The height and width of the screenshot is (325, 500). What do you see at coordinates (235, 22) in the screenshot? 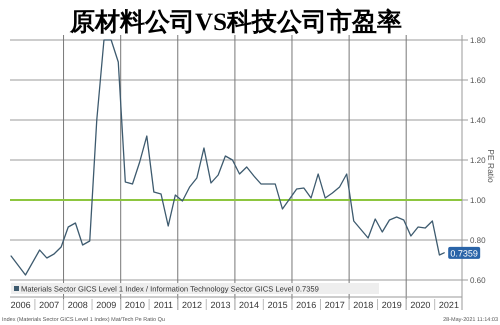
I see `chart-title: 原材料公司VS科技公司市盈率` at bounding box center [235, 22].